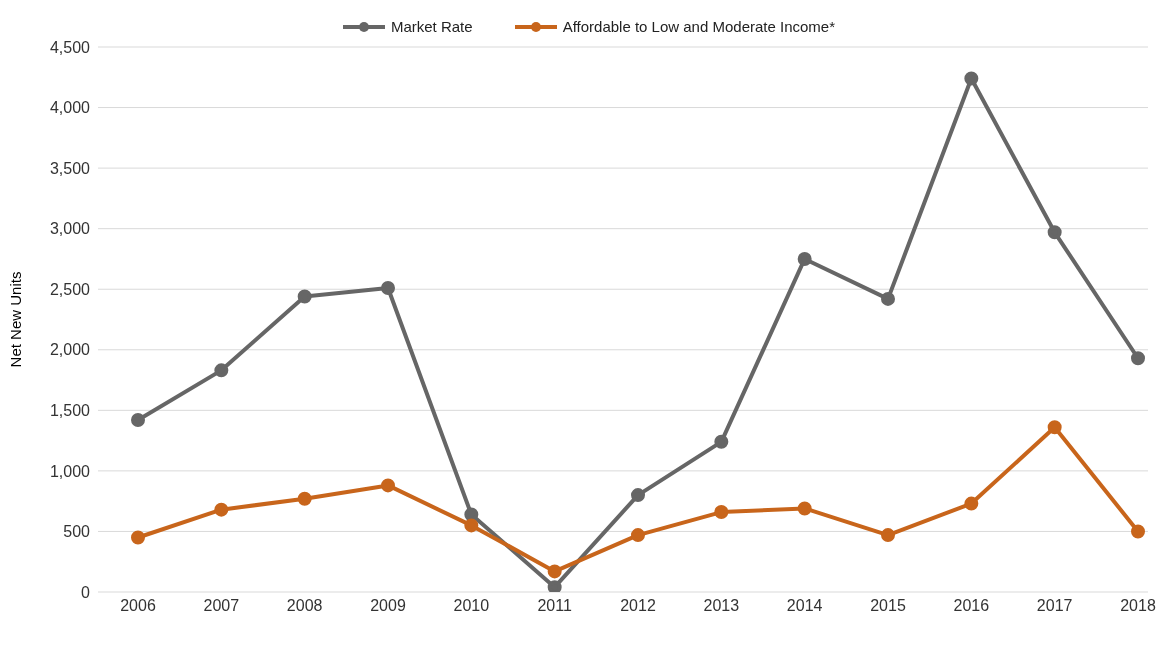  I want to click on y-tick-label: 1,500, so click(70, 411).